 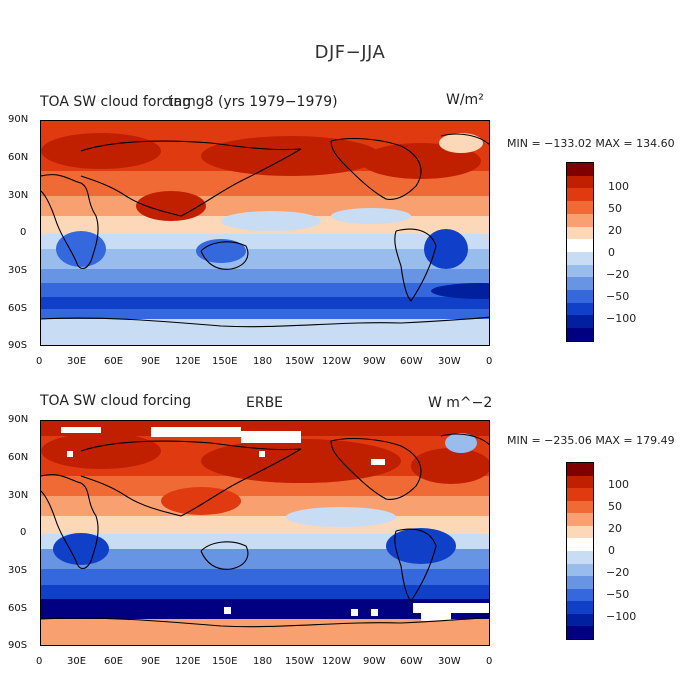 I want to click on panel-units: W/m², so click(x=465, y=100).